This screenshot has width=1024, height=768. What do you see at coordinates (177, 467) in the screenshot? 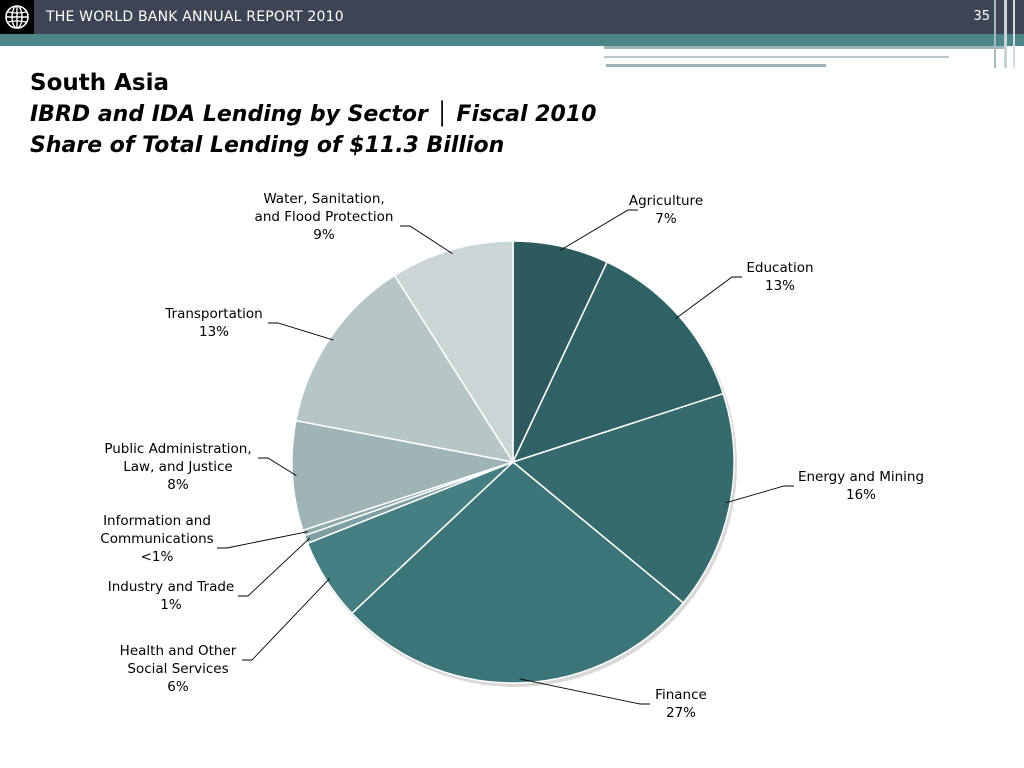
I see `slice-label-7: Public Administration, Law, and Justice 8%` at bounding box center [177, 467].